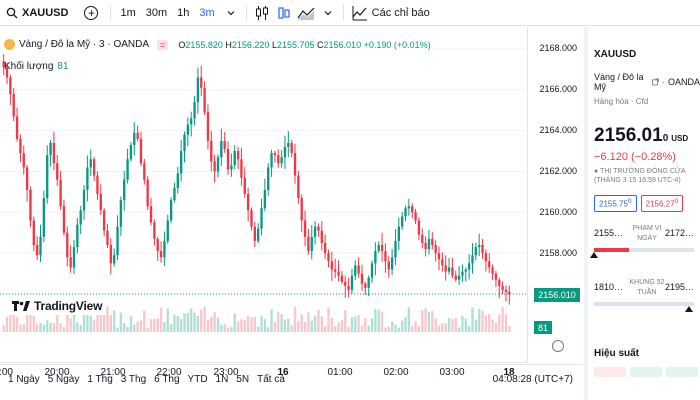 The height and width of the screenshot is (400, 700). Describe the element at coordinates (24, 379) in the screenshot. I see `range-1d: 1 Ngày` at that location.